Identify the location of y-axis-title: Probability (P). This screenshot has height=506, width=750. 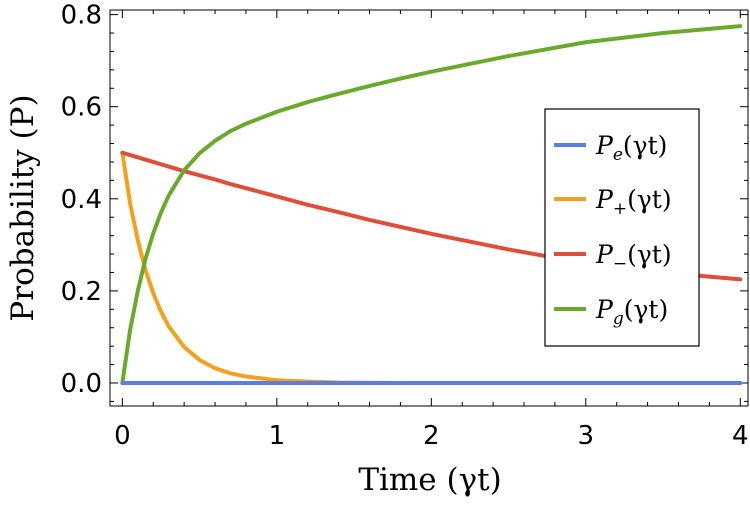
(23, 207).